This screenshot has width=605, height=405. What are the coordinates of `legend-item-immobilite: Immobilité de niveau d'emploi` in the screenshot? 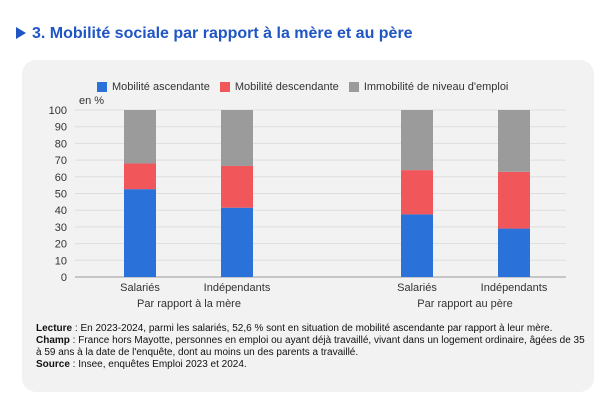 It's located at (428, 87).